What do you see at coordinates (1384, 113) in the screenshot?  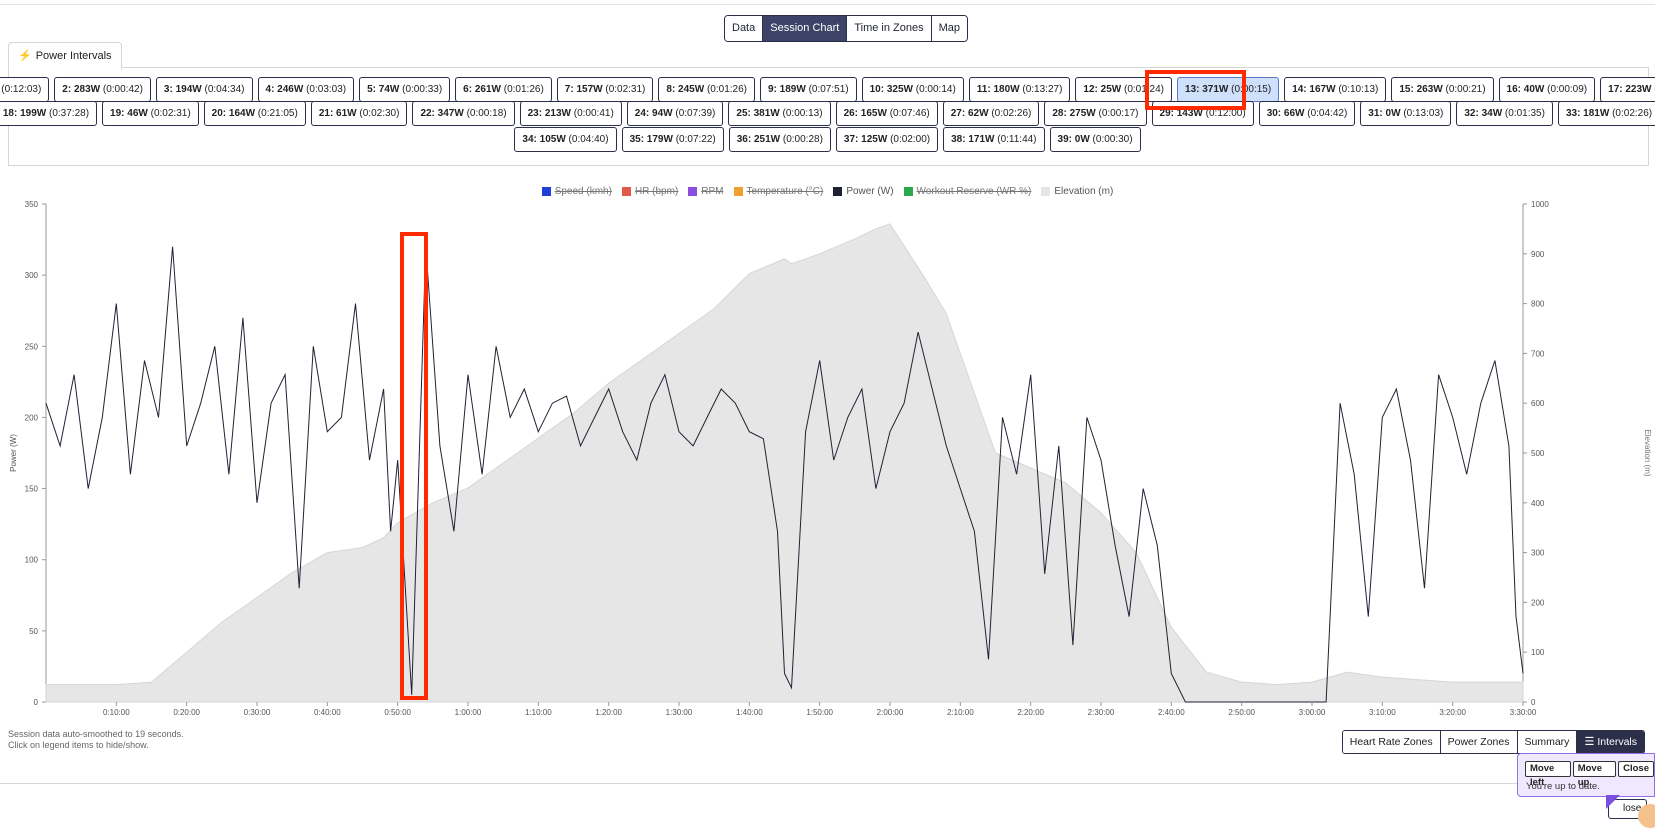 I see `interval-label: 31: 0W` at bounding box center [1384, 113].